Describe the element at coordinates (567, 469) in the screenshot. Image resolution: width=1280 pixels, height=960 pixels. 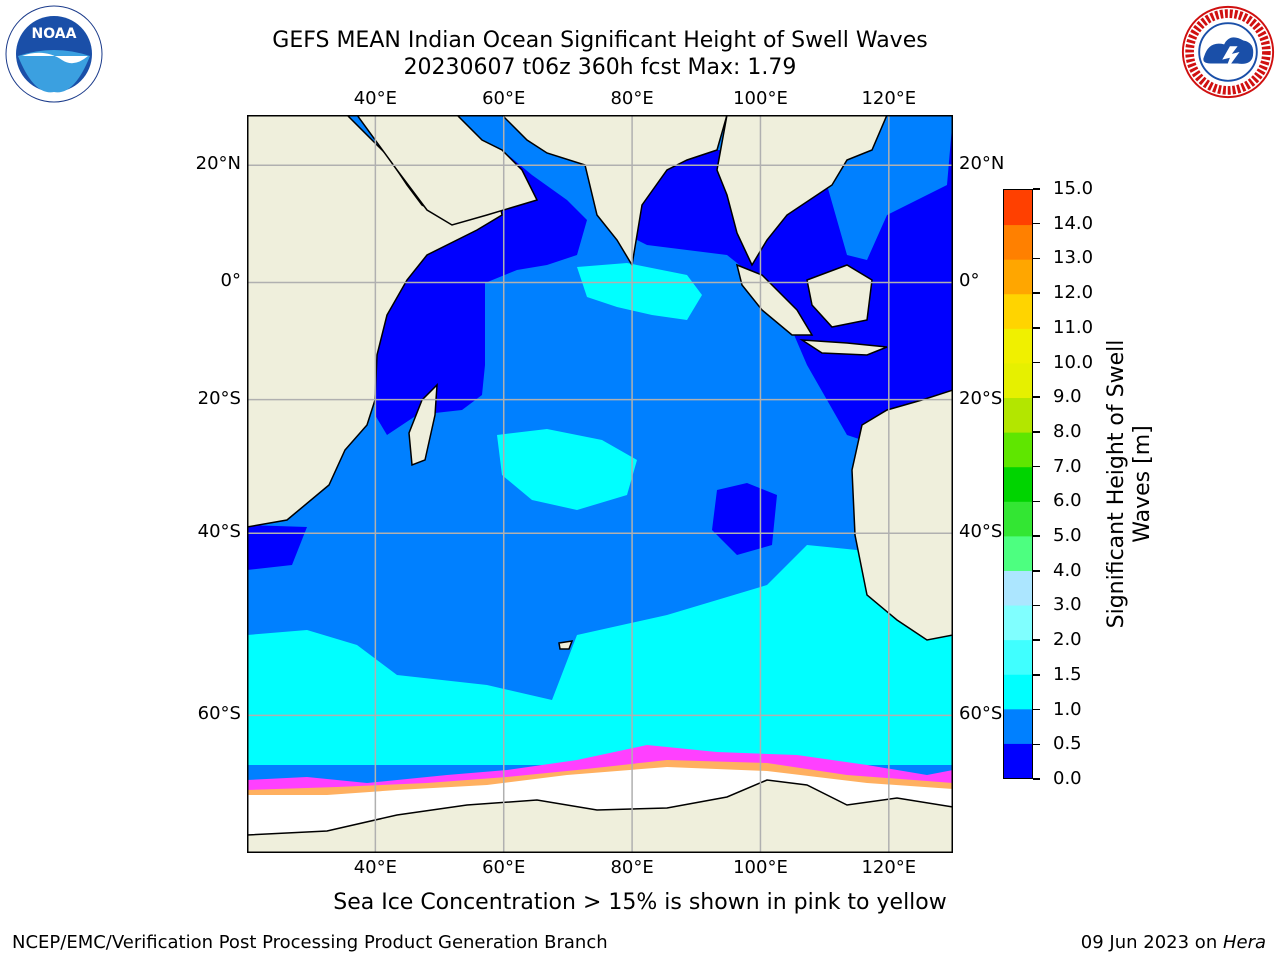
I see `central-cyan-patch` at that location.